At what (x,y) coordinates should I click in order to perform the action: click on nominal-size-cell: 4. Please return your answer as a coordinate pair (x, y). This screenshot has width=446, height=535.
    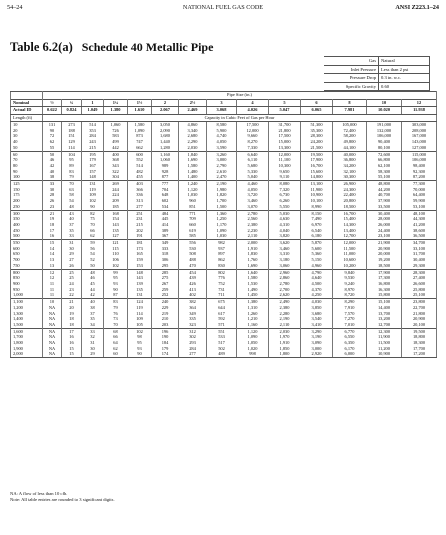
    Looking at the image, I should click on (252, 102).